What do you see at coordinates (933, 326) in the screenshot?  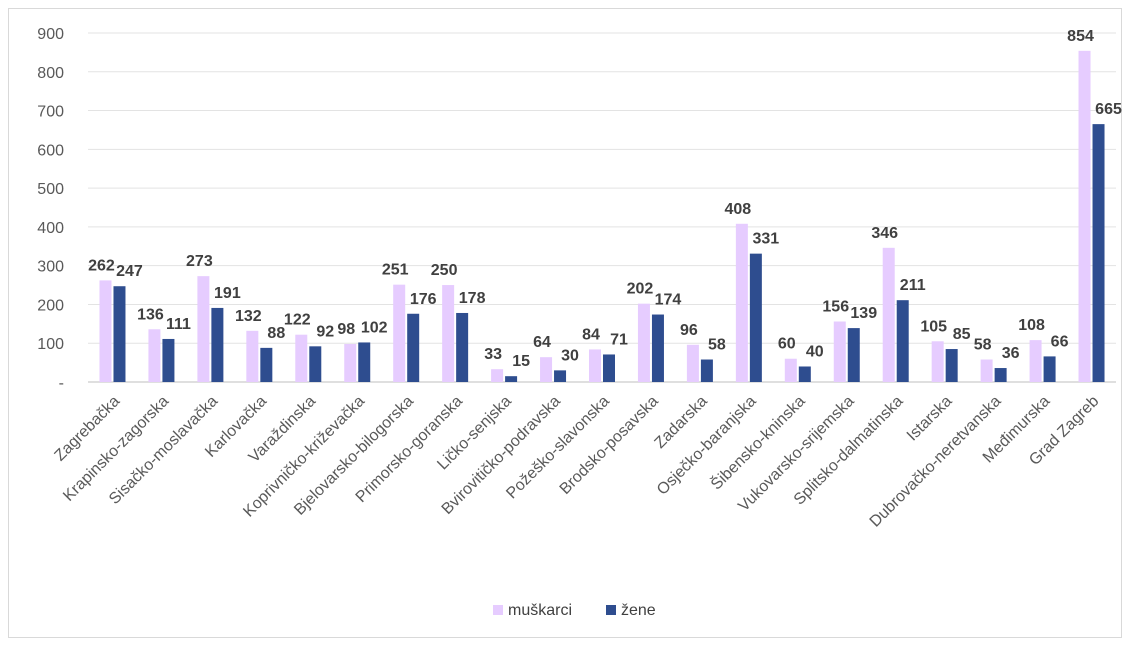 I see `data-label-muskarci: 105` at bounding box center [933, 326].